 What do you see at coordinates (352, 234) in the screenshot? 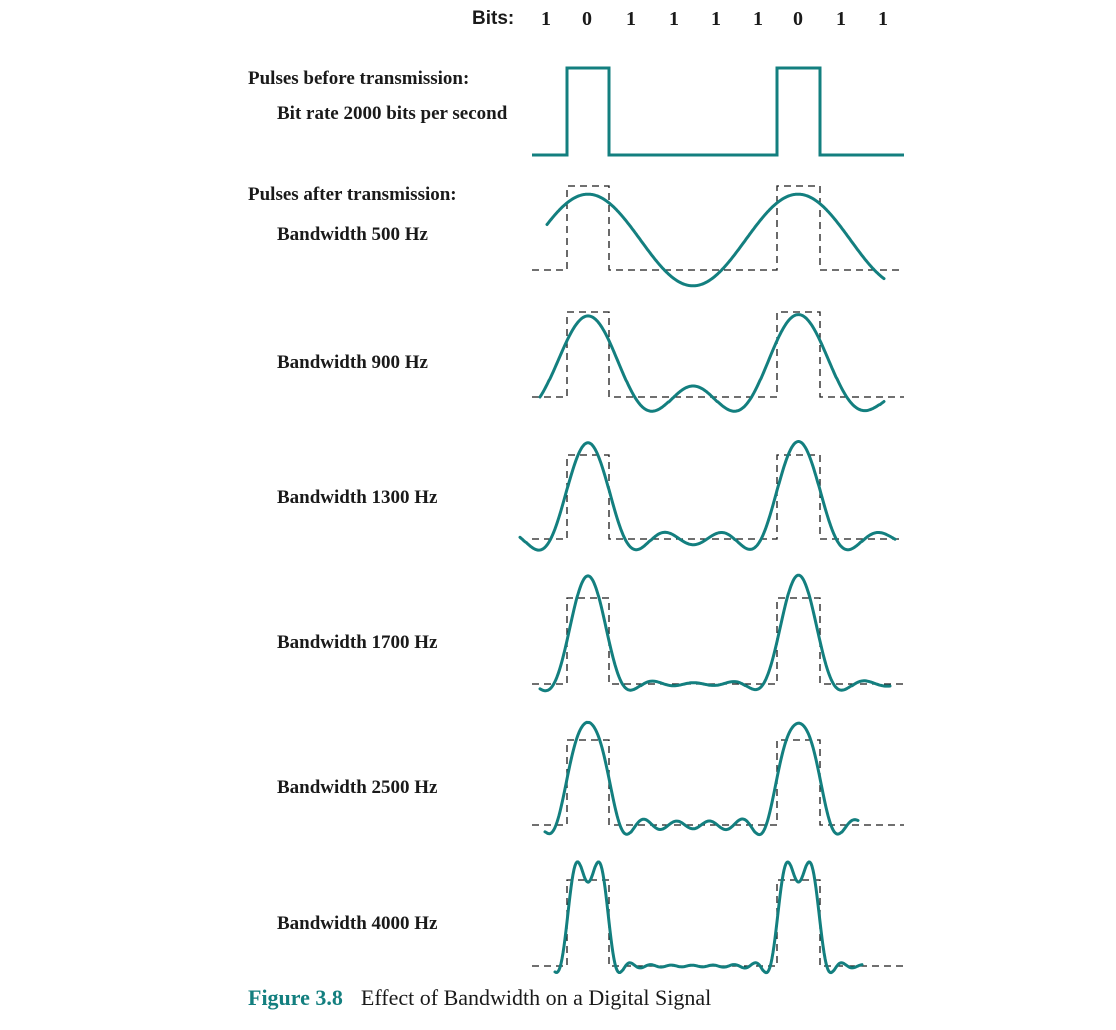
I see `panel-label: Bandwidth 500 Hz` at bounding box center [352, 234].